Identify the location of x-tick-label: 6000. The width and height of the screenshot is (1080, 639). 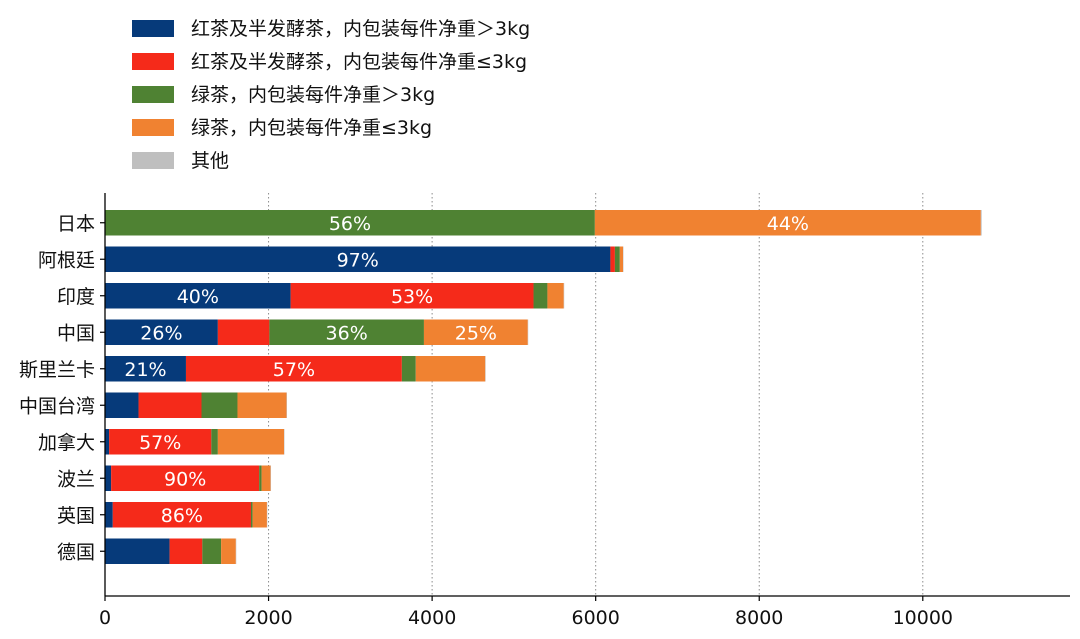
(595, 618).